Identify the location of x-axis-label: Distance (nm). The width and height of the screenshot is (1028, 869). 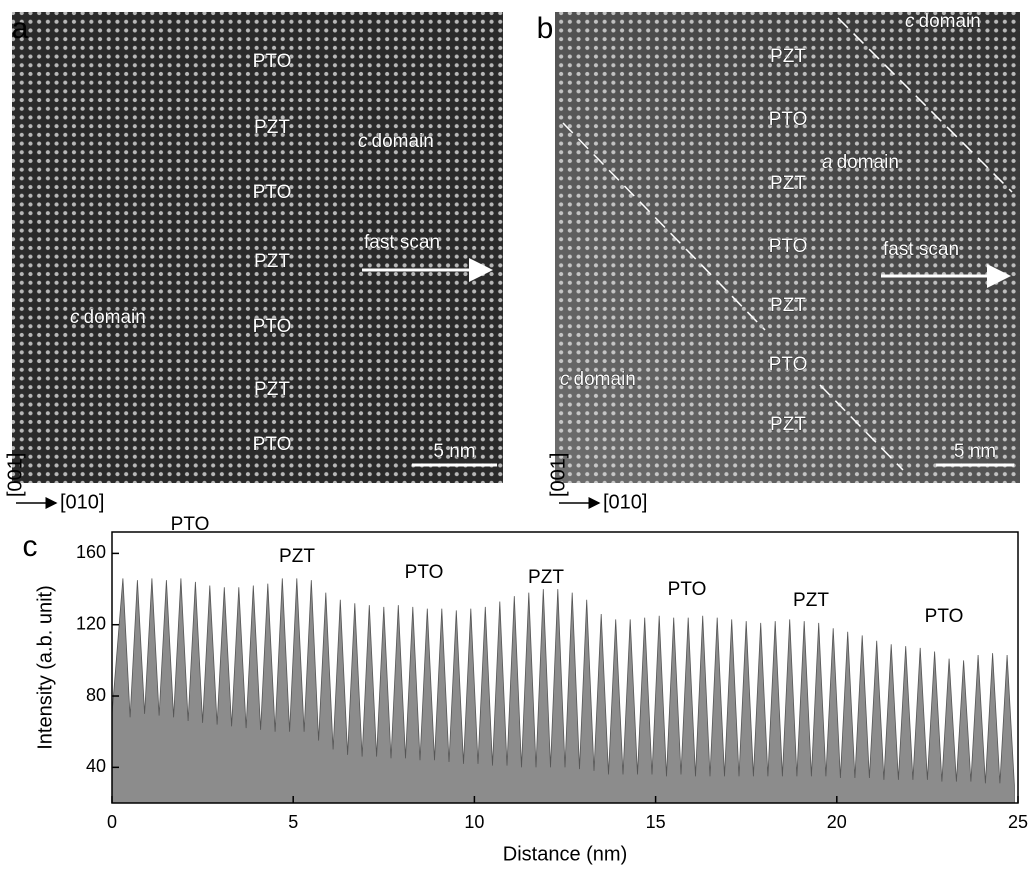
(565, 854).